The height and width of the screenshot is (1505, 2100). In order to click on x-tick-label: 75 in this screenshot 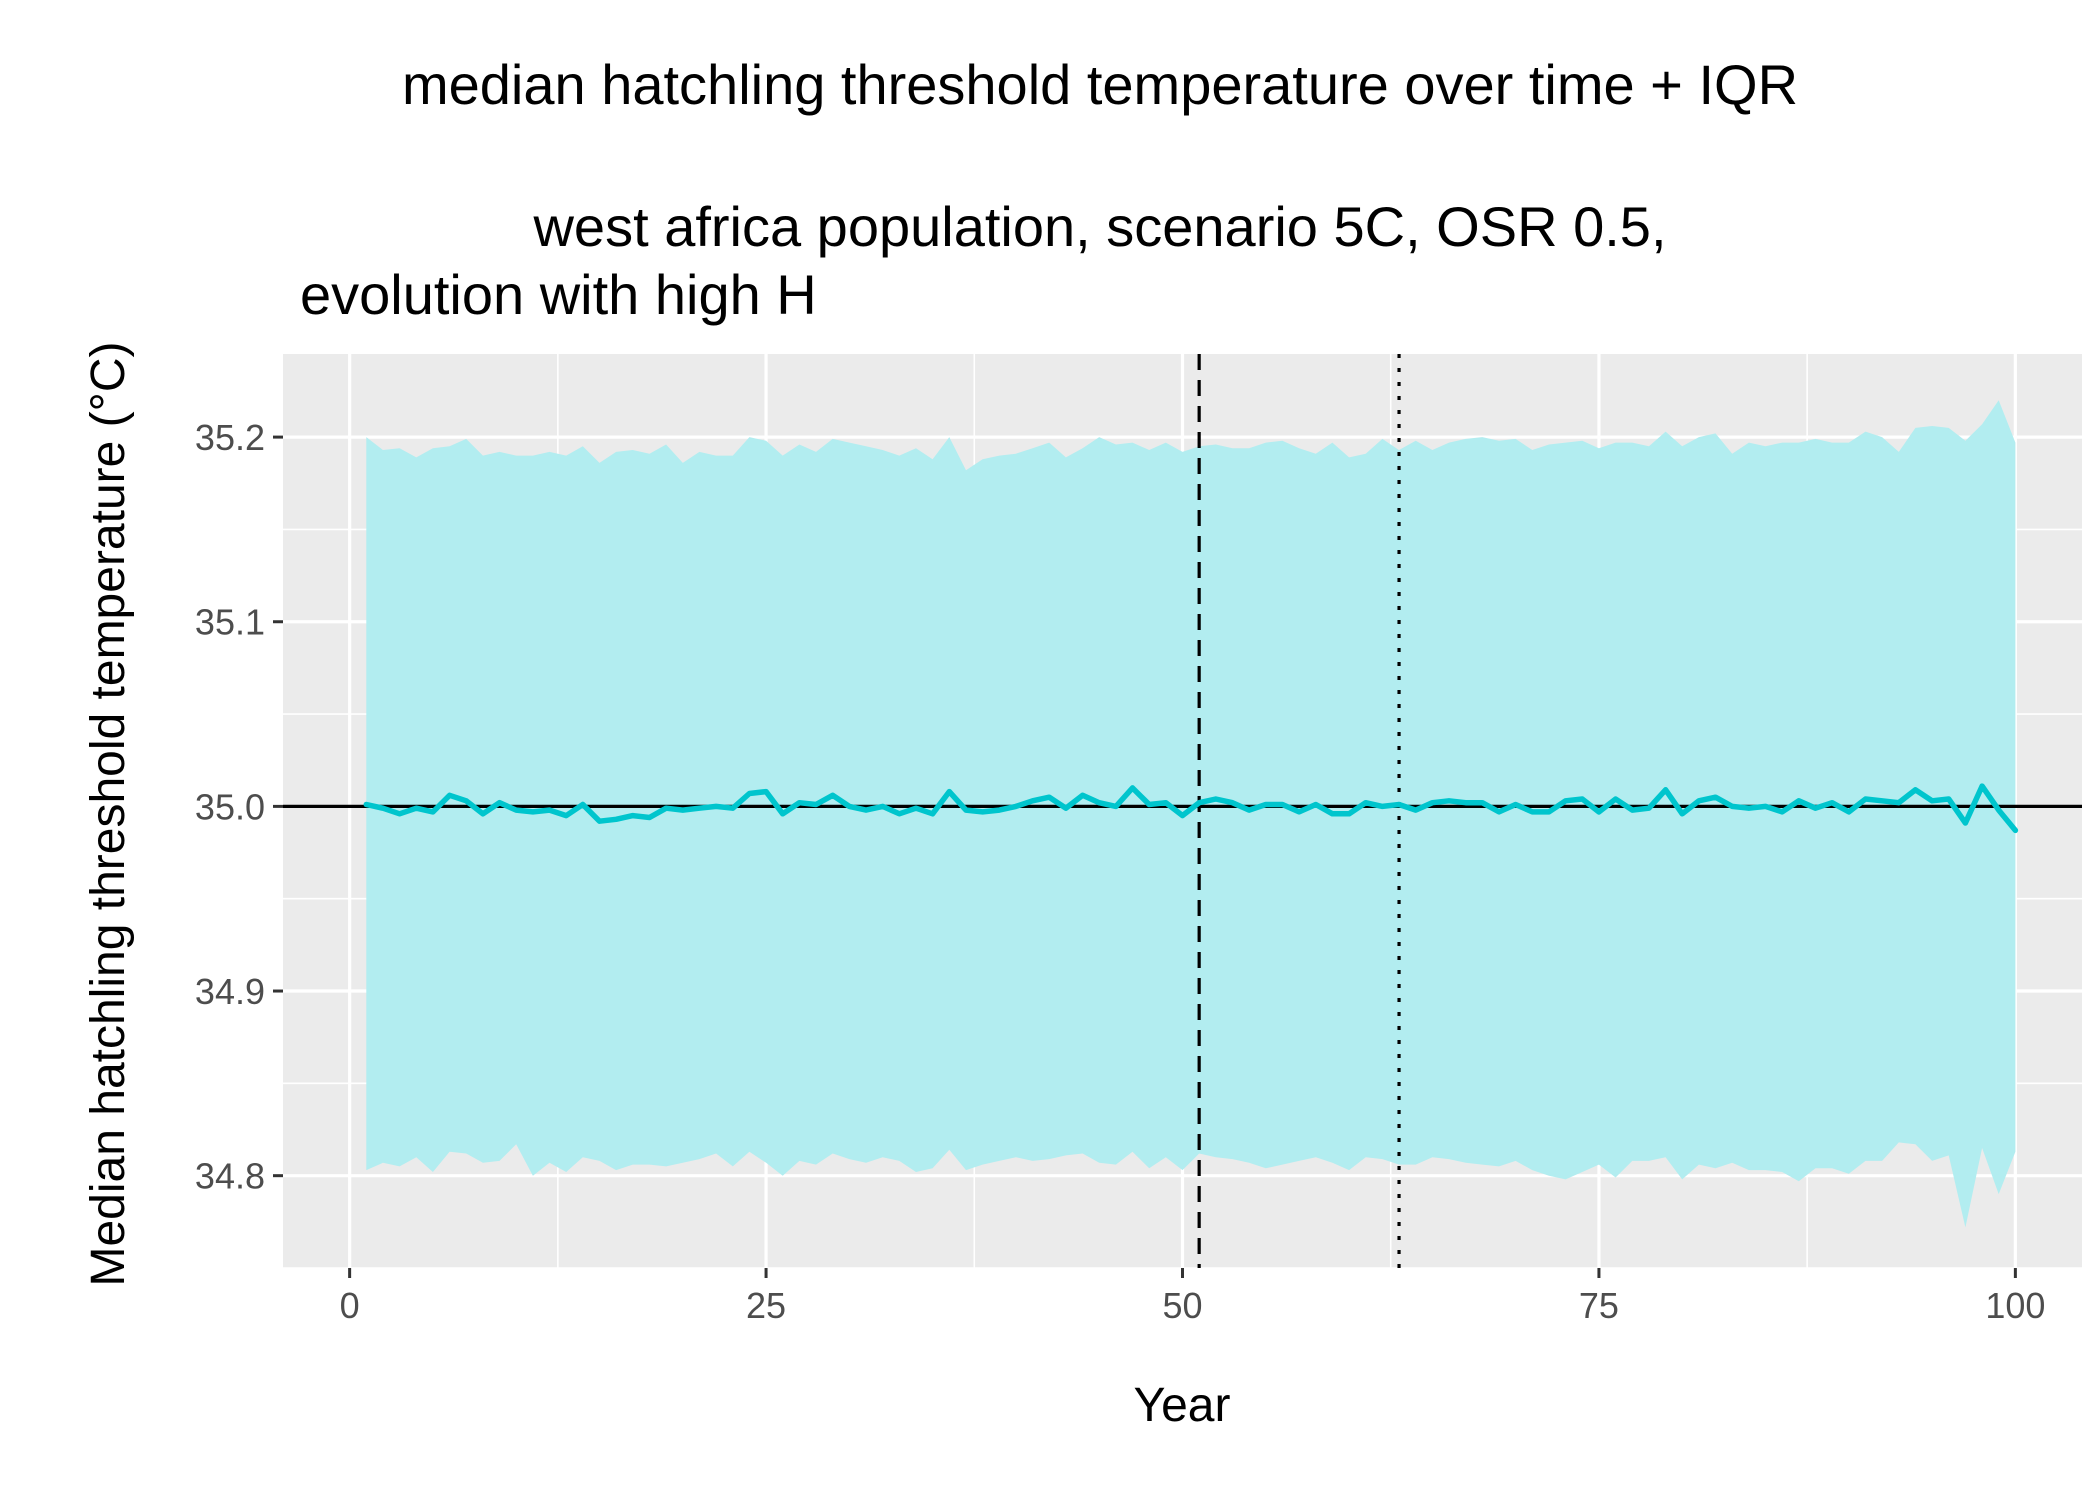, I will do `click(1599, 1305)`.